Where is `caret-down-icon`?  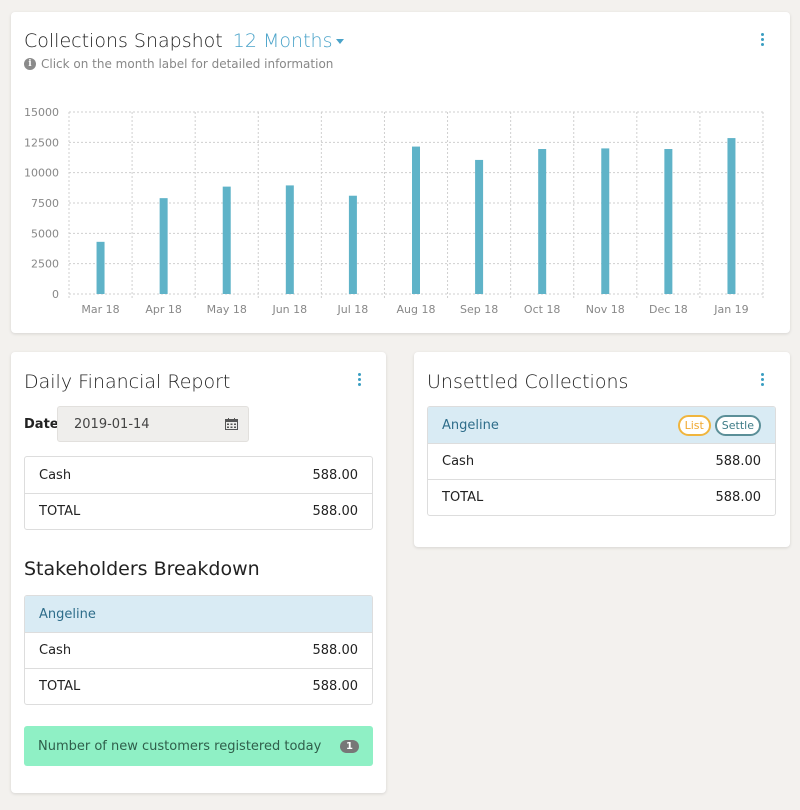 caret-down-icon is located at coordinates (340, 41).